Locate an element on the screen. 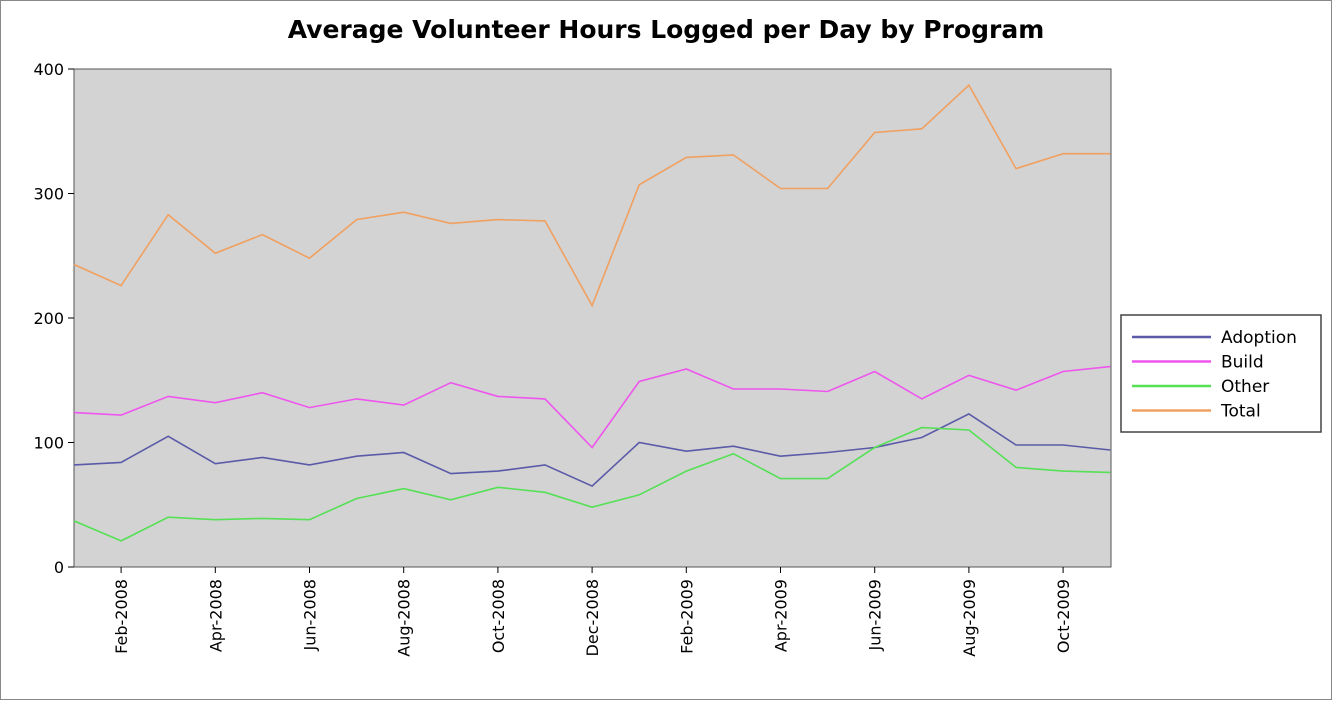 The height and width of the screenshot is (705, 1332). y-tick-label: 300 is located at coordinates (48, 194).